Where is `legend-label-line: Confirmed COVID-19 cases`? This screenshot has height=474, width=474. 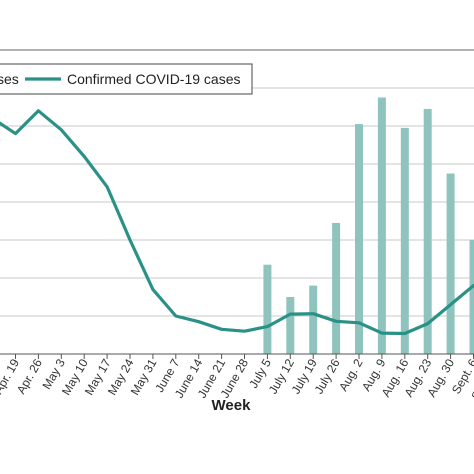 legend-label-line: Confirmed COVID-19 cases is located at coordinates (154, 79).